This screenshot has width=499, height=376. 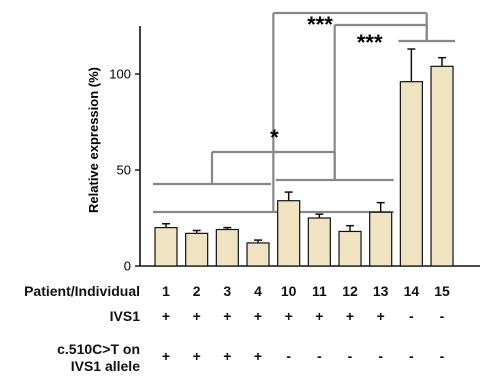 What do you see at coordinates (380, 291) in the screenshot?
I see `x-tick-label: 13` at bounding box center [380, 291].